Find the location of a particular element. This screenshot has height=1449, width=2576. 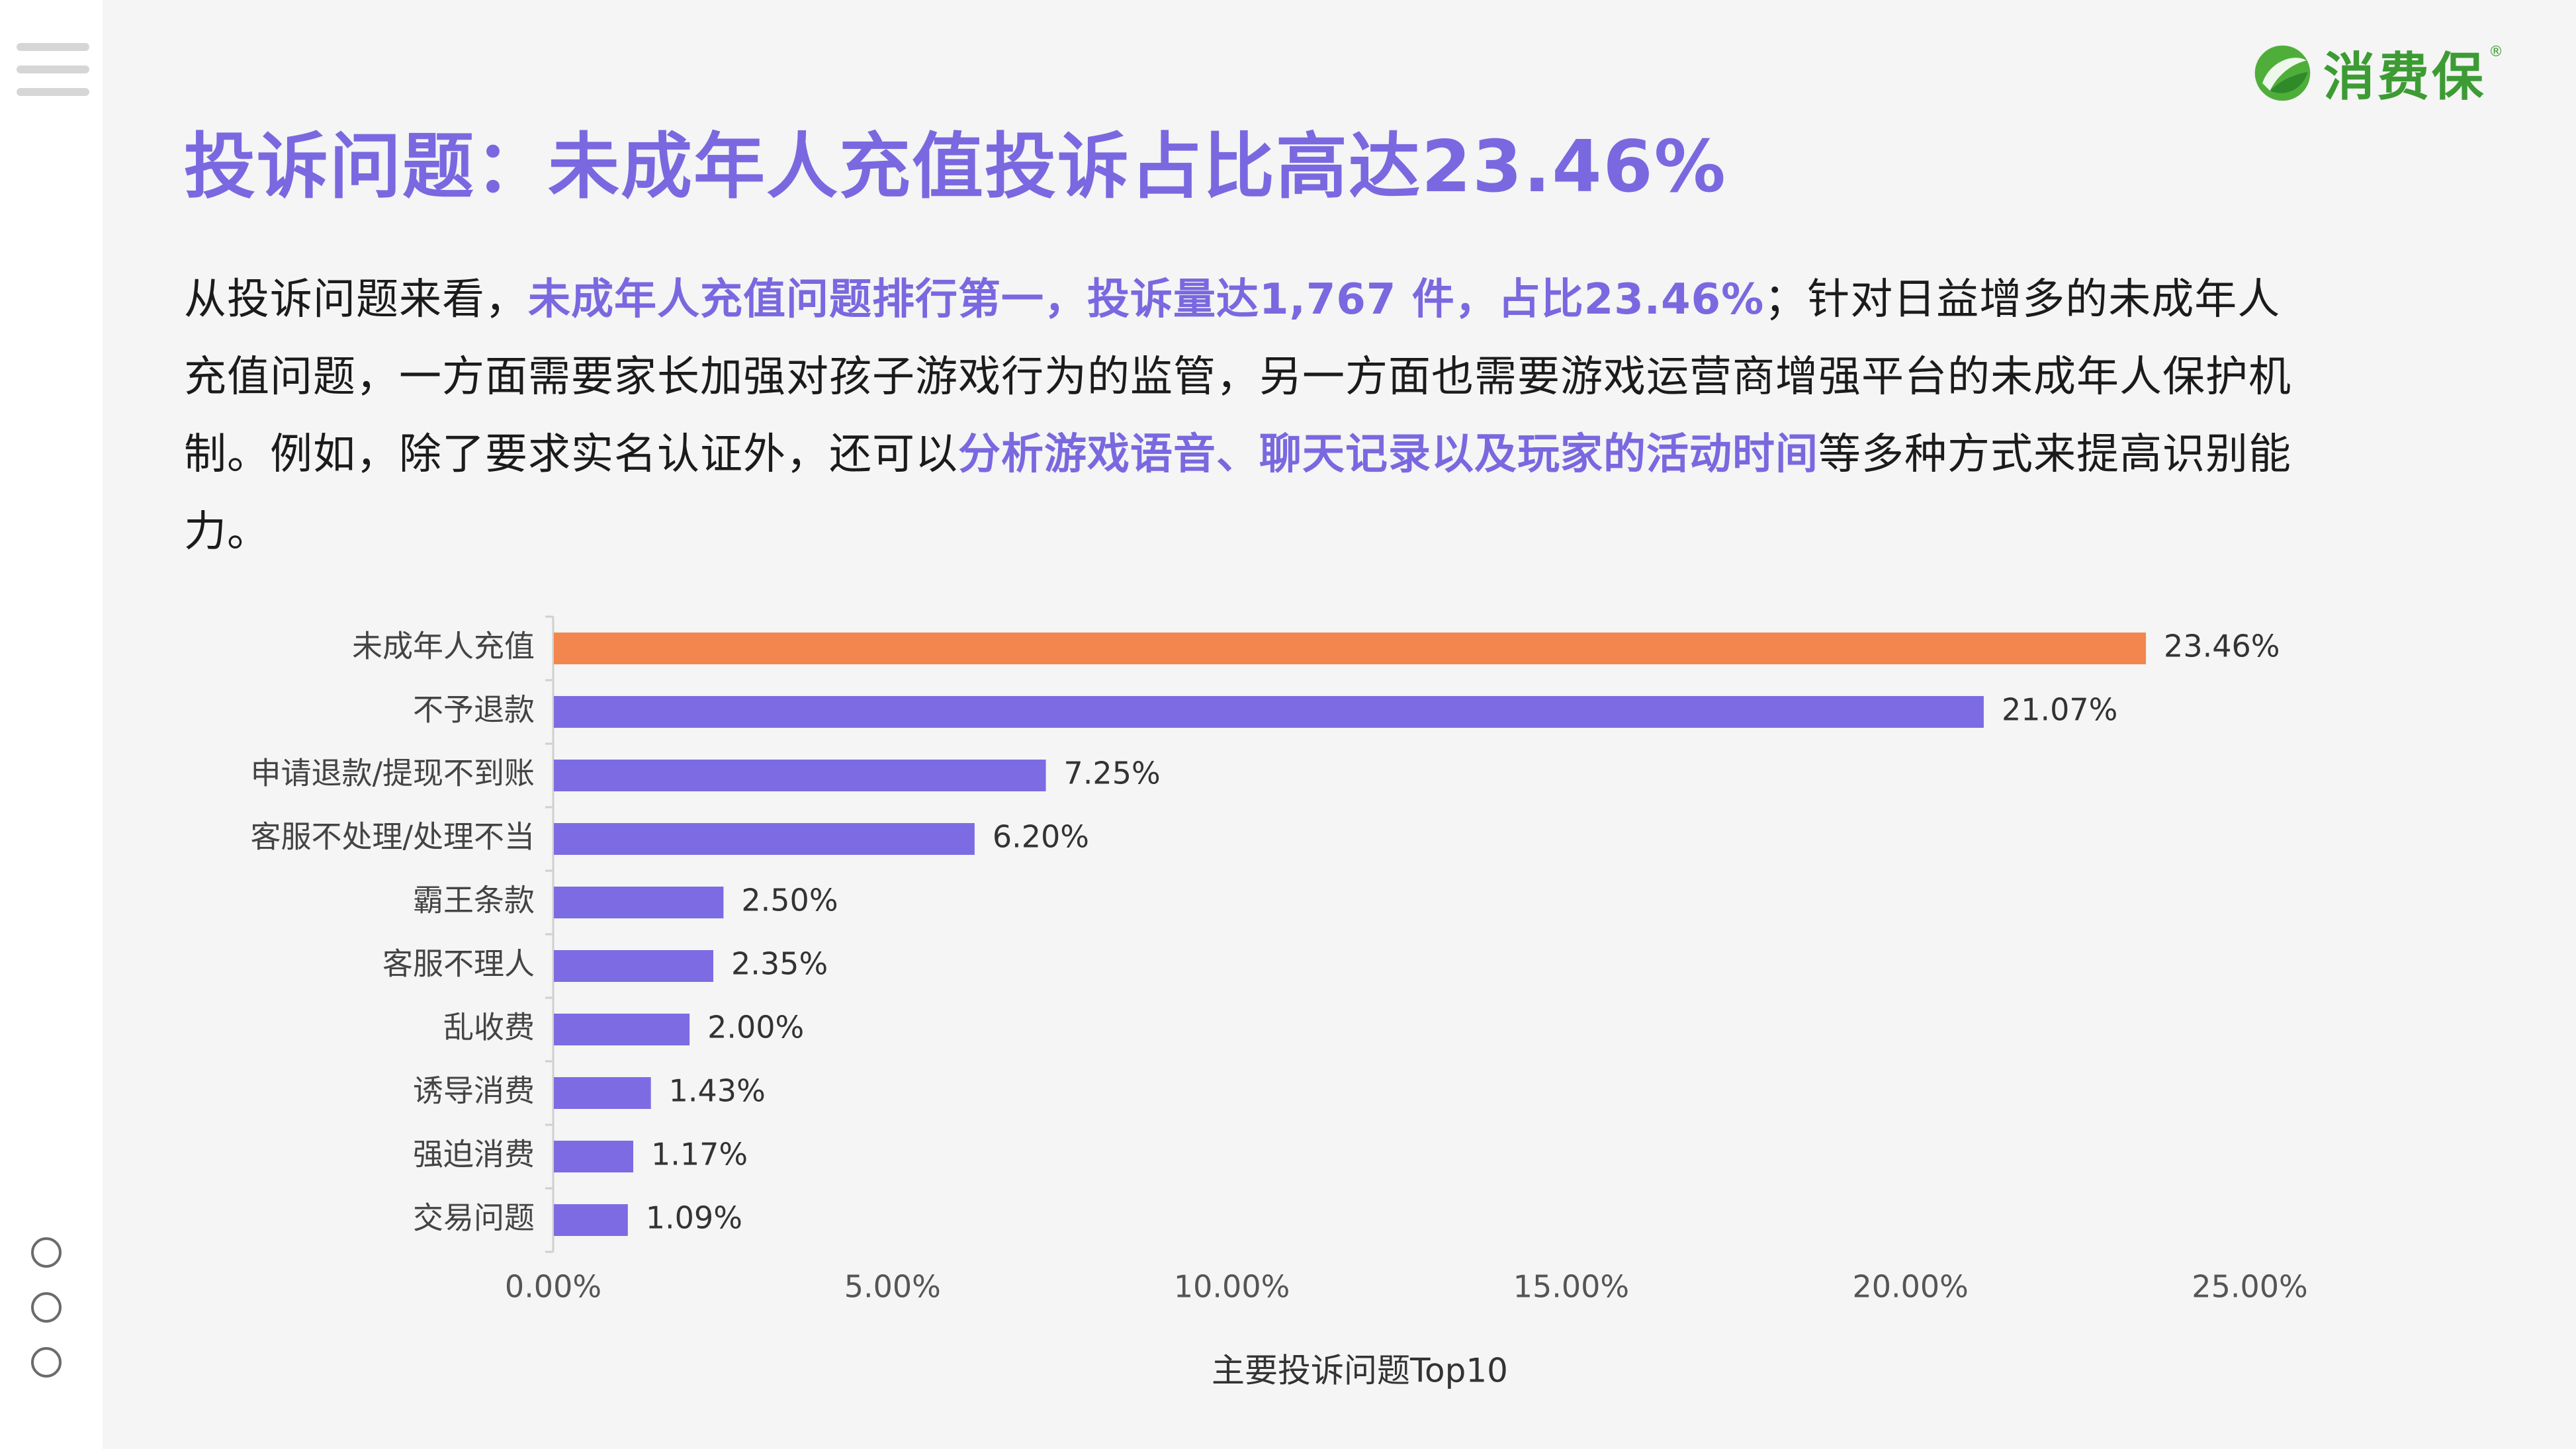

x-tick-label: 20.00% is located at coordinates (1910, 1287).